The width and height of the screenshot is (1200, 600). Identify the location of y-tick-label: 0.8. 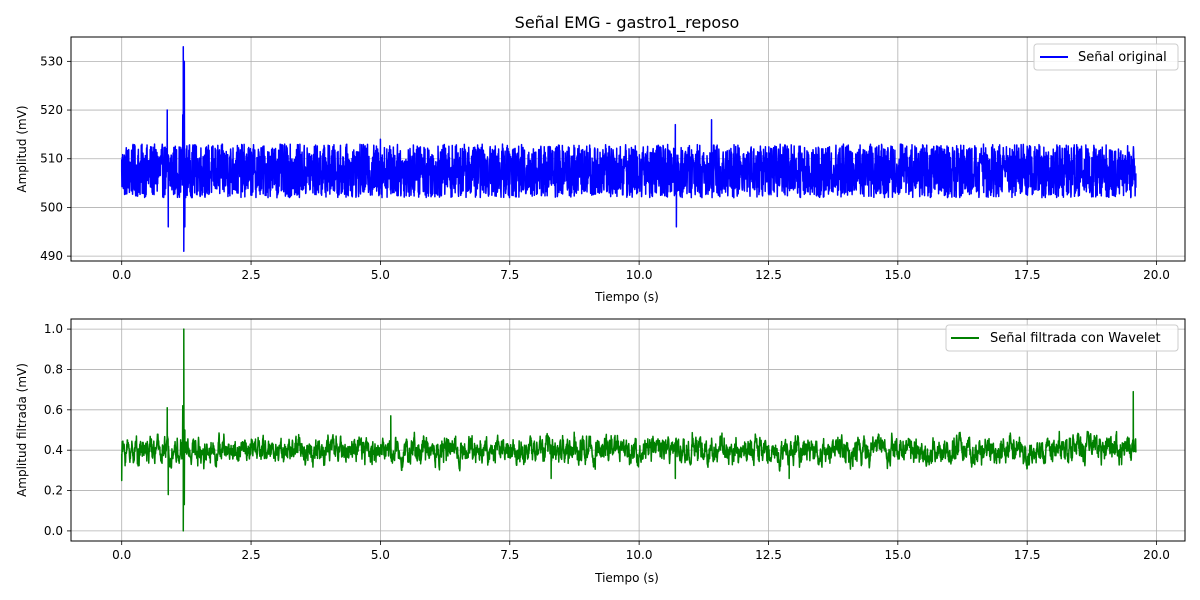
(53, 369).